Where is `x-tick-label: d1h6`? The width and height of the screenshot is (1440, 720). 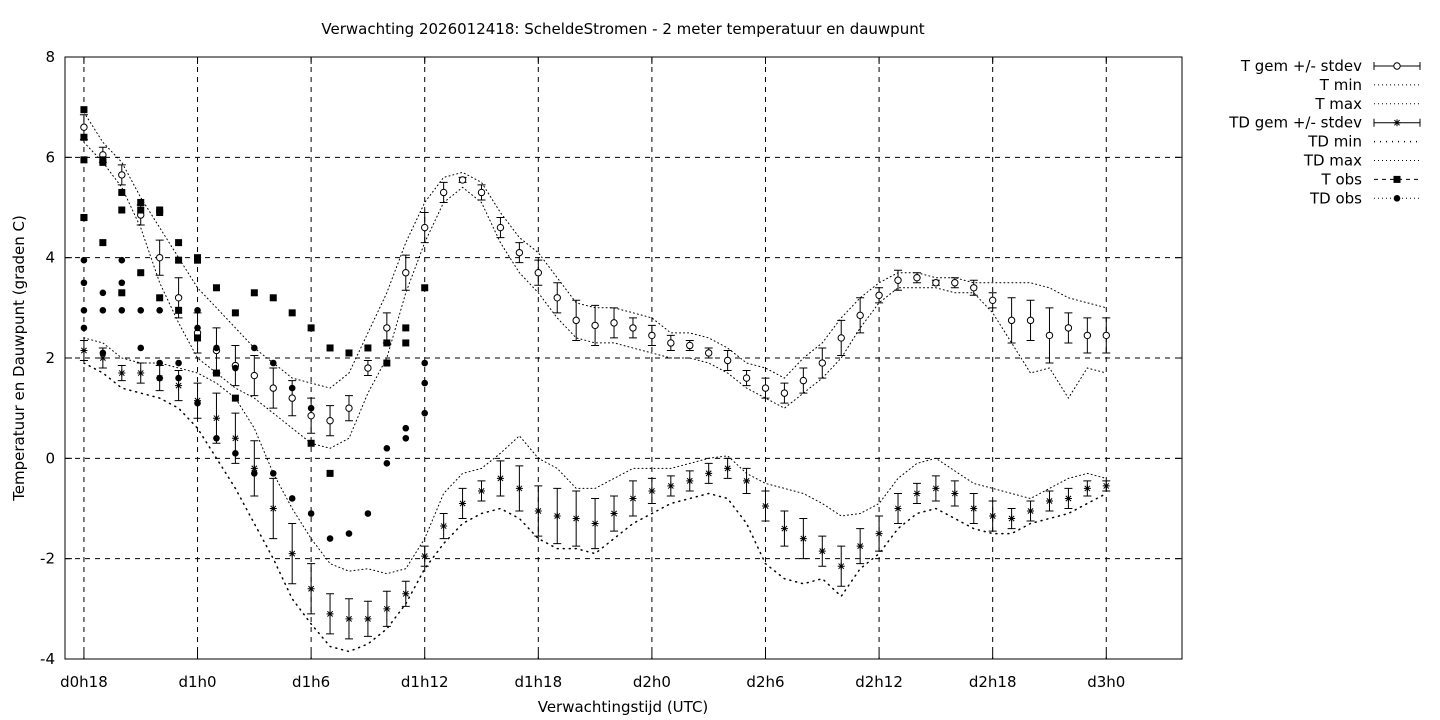
x-tick-label: d1h6 is located at coordinates (311, 682).